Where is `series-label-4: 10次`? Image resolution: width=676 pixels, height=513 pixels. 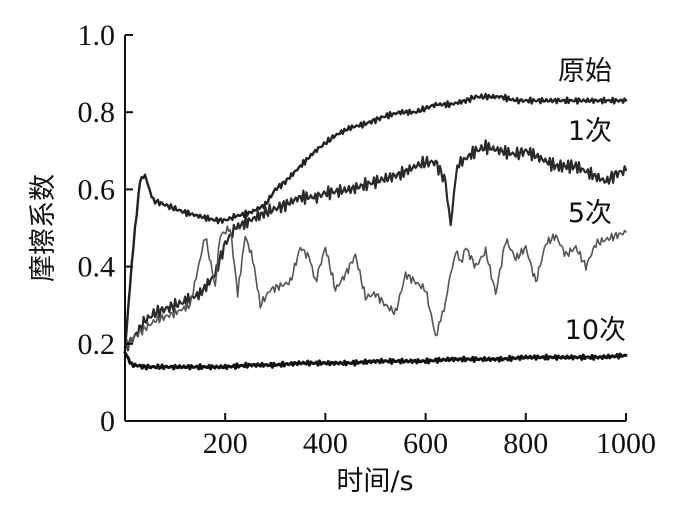
series-label-4: 10次 is located at coordinates (595, 330).